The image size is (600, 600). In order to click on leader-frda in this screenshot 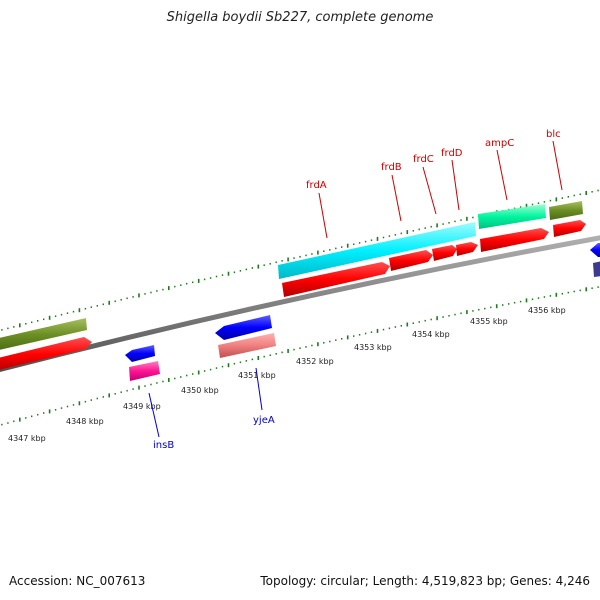, I will do `click(323, 215)`.